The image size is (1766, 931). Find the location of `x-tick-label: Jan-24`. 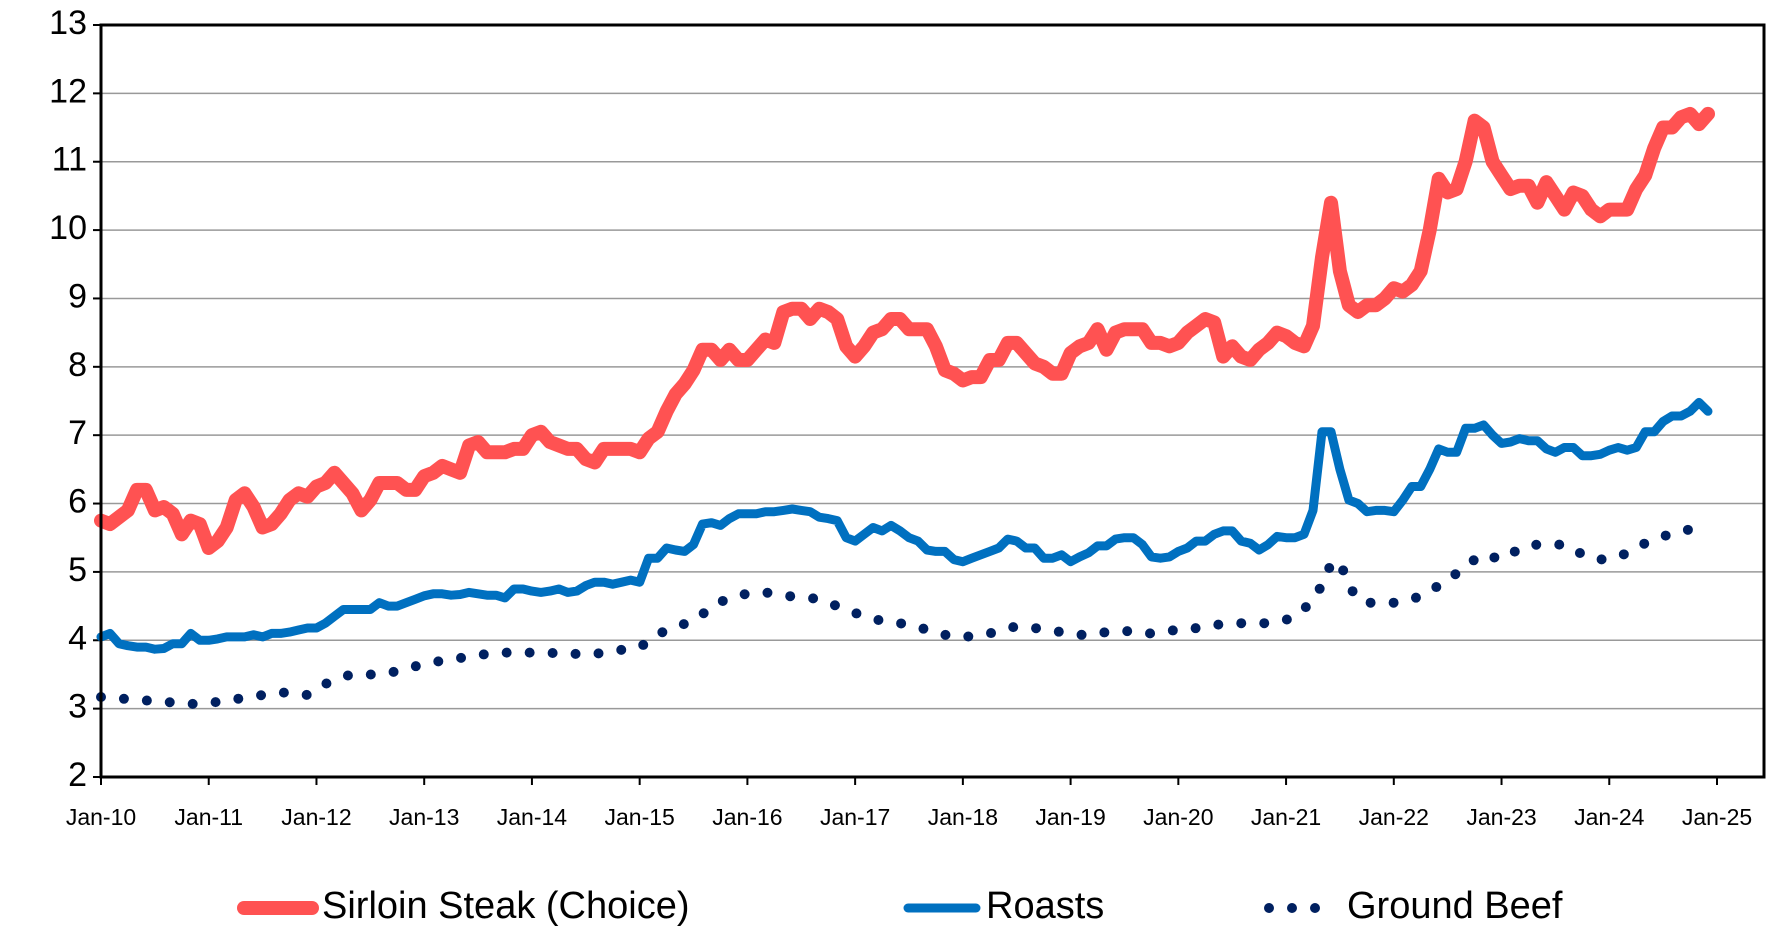

x-tick-label: Jan-24 is located at coordinates (1609, 817).